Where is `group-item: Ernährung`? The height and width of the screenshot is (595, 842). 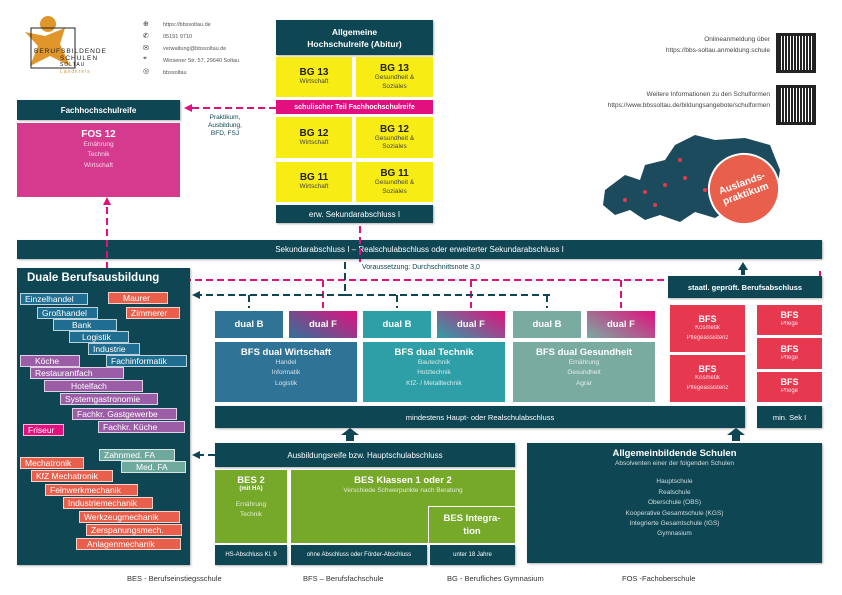
group-item: Ernährung is located at coordinates (584, 362).